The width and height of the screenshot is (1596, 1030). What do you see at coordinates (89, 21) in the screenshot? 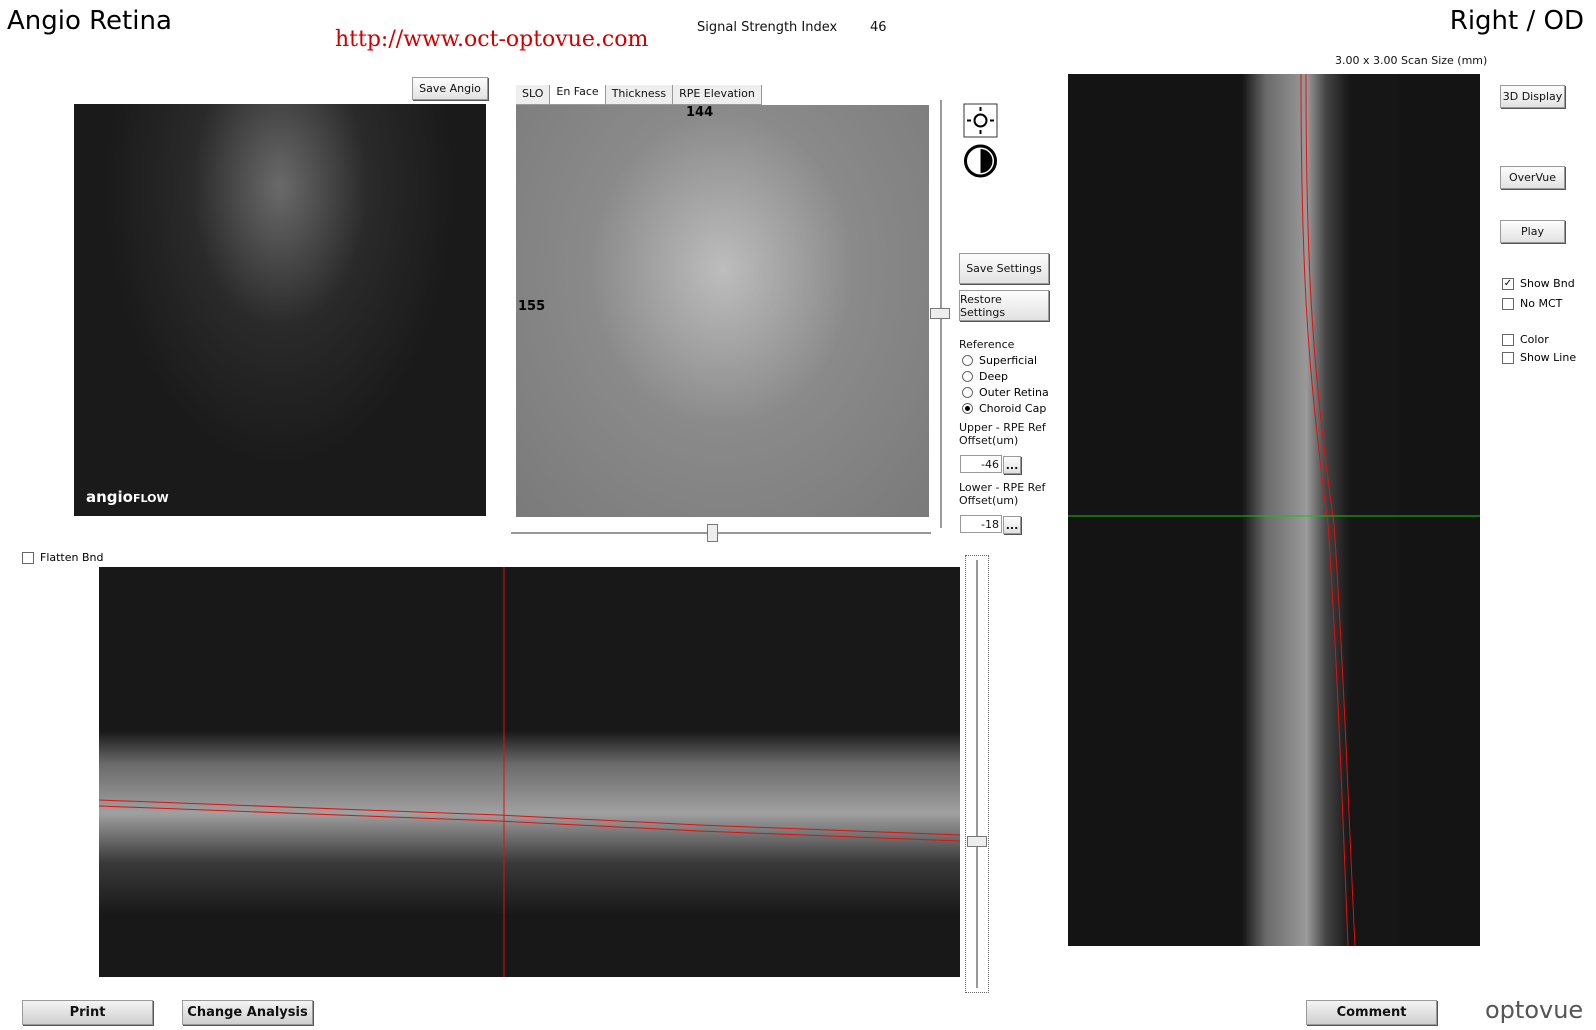
I see `app-title: Angio Retina` at bounding box center [89, 21].